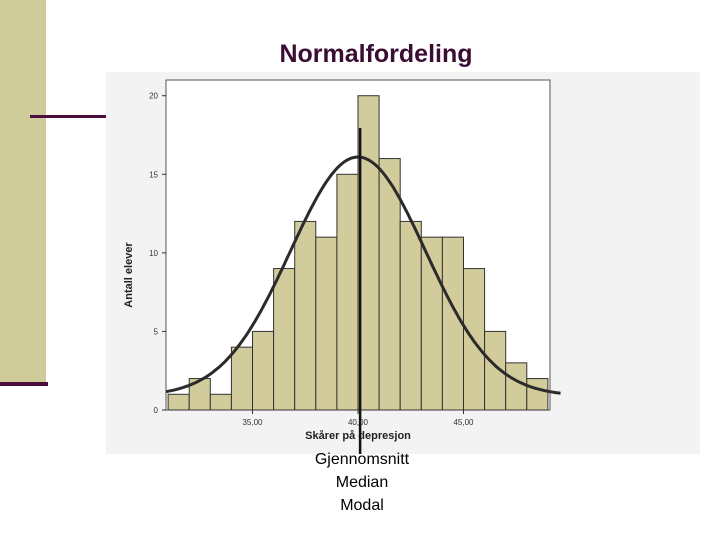  What do you see at coordinates (252, 422) in the screenshot?
I see `x-tick-label: 35,00` at bounding box center [252, 422].